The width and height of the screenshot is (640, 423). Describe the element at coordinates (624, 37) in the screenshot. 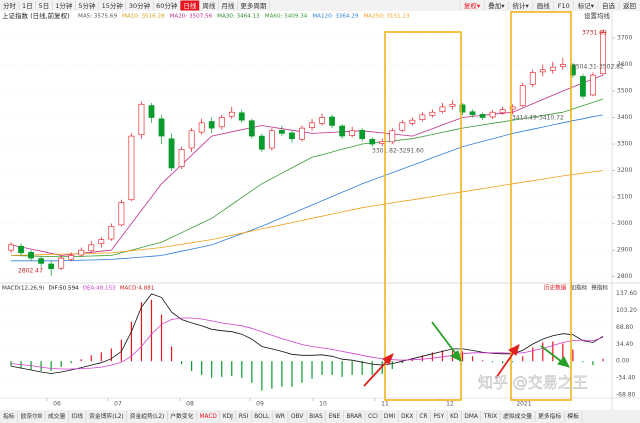

I see `y-tick-label: 3700` at that location.